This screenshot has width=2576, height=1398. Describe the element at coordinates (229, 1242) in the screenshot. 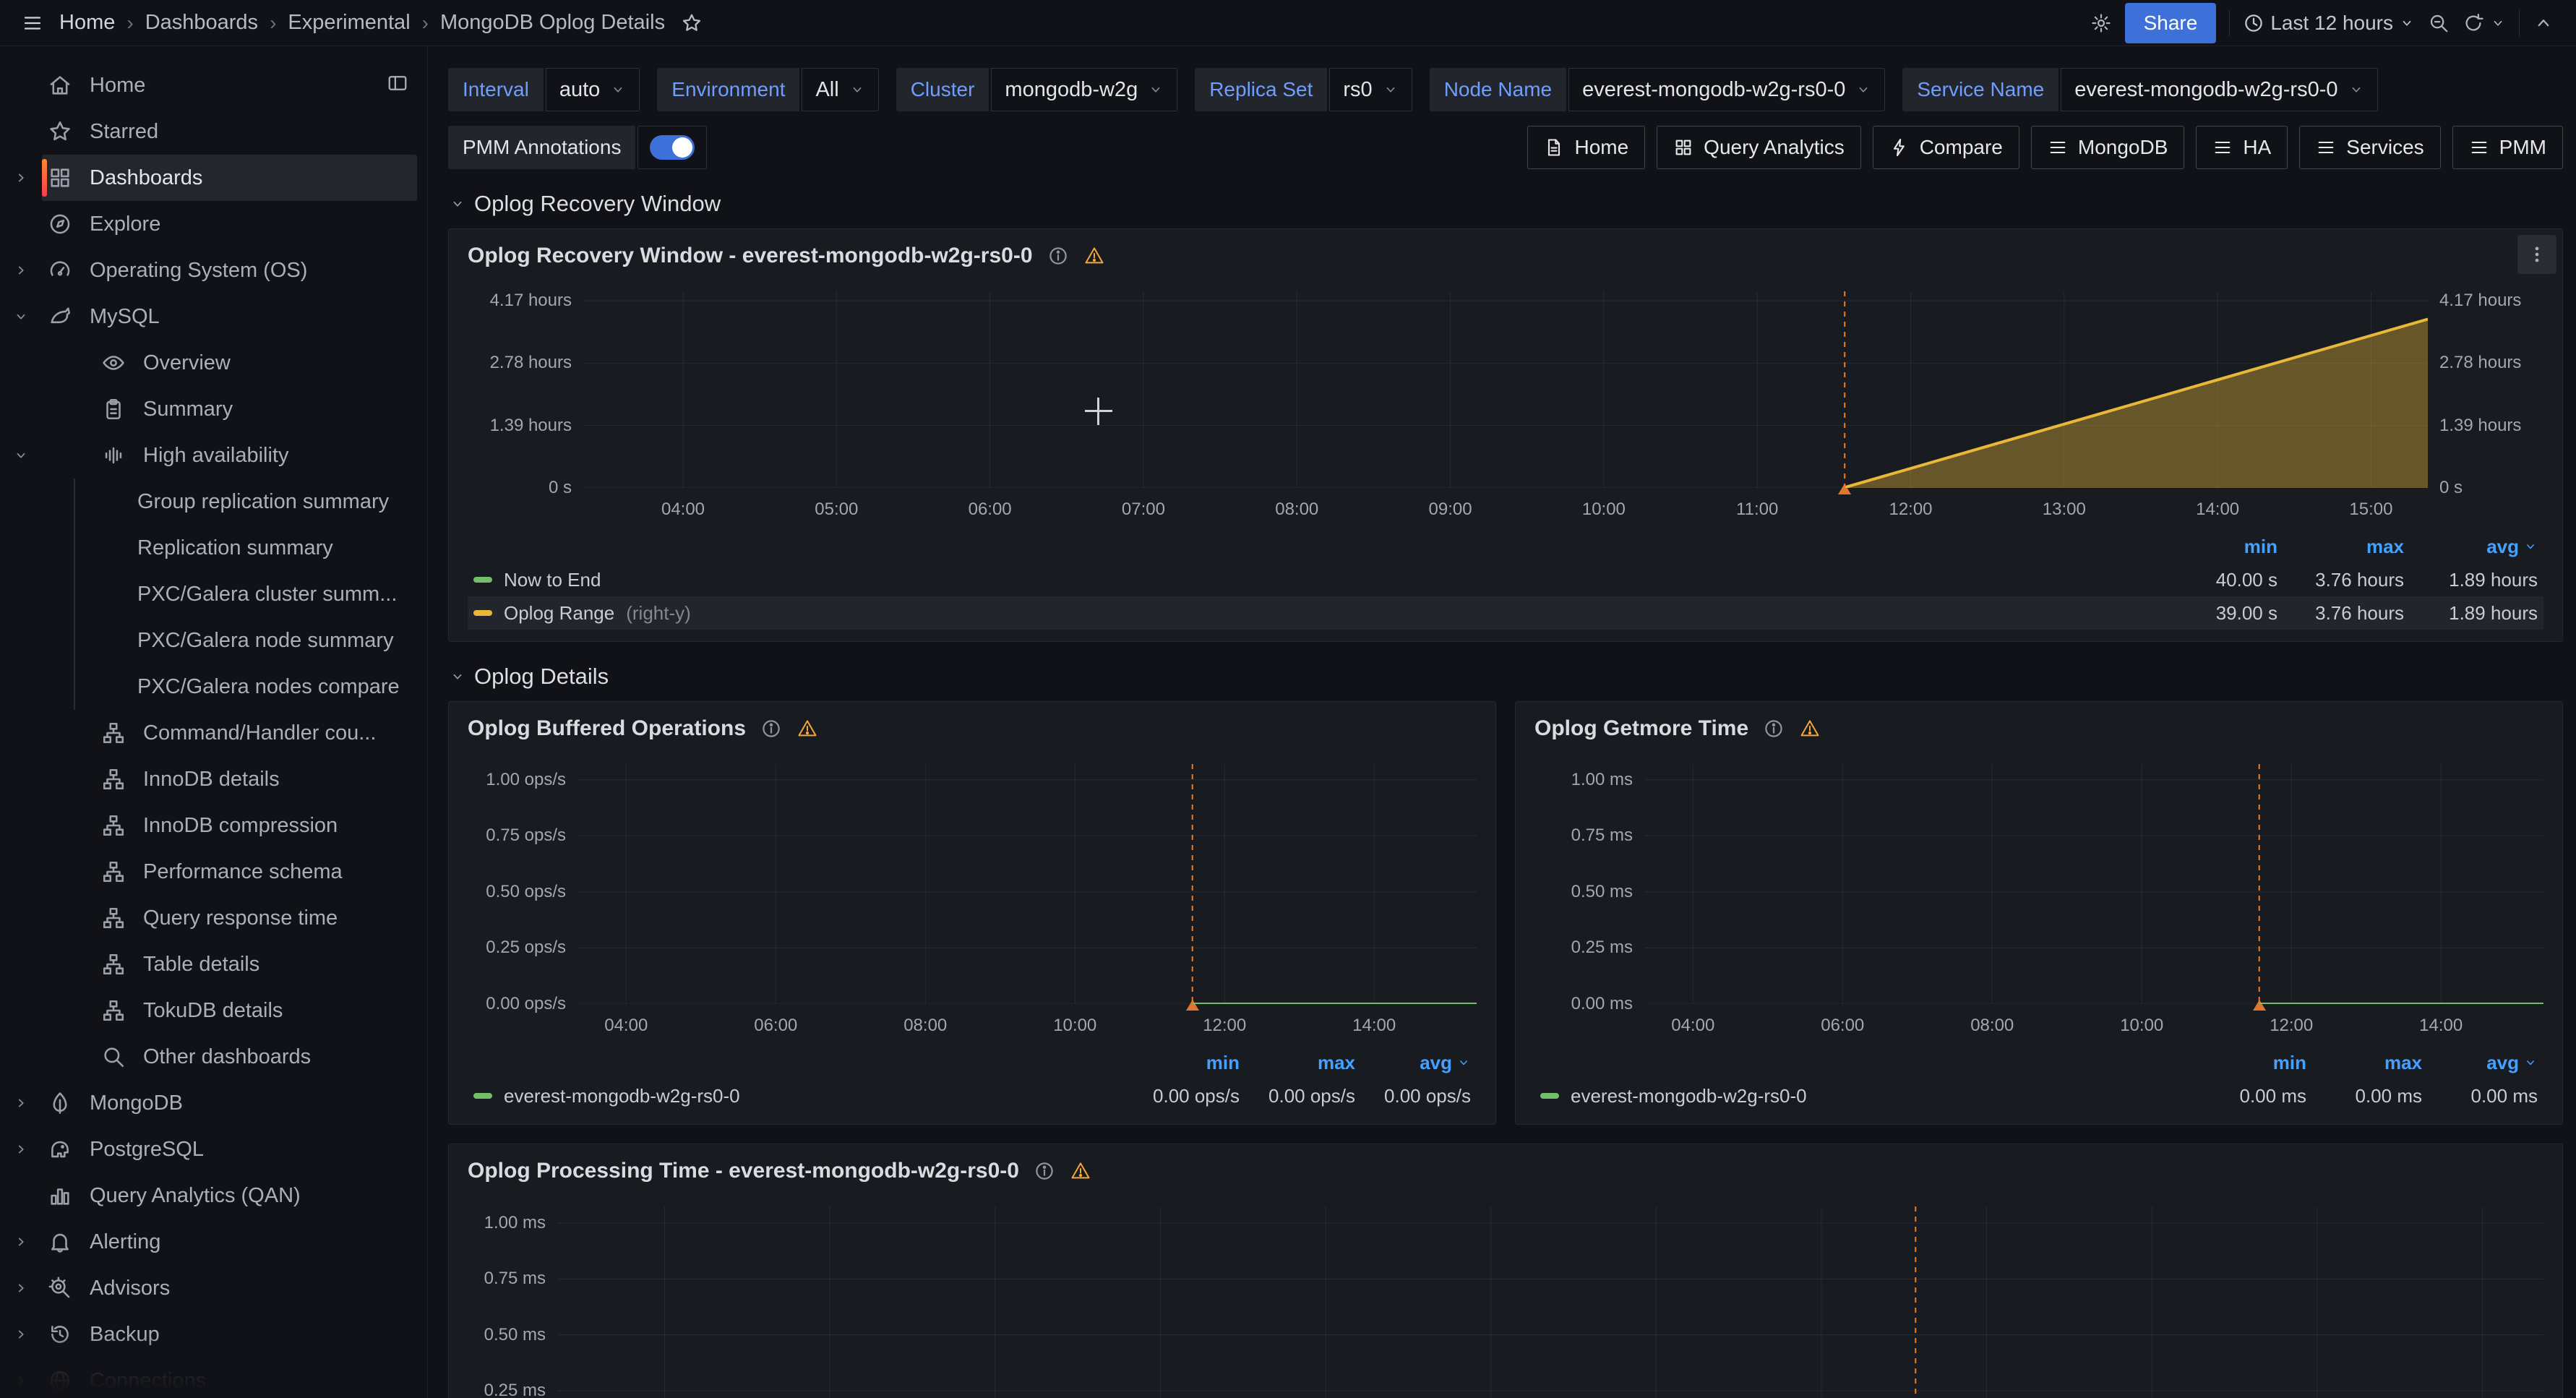

I see `sidebar-item-content: Alerting` at that location.